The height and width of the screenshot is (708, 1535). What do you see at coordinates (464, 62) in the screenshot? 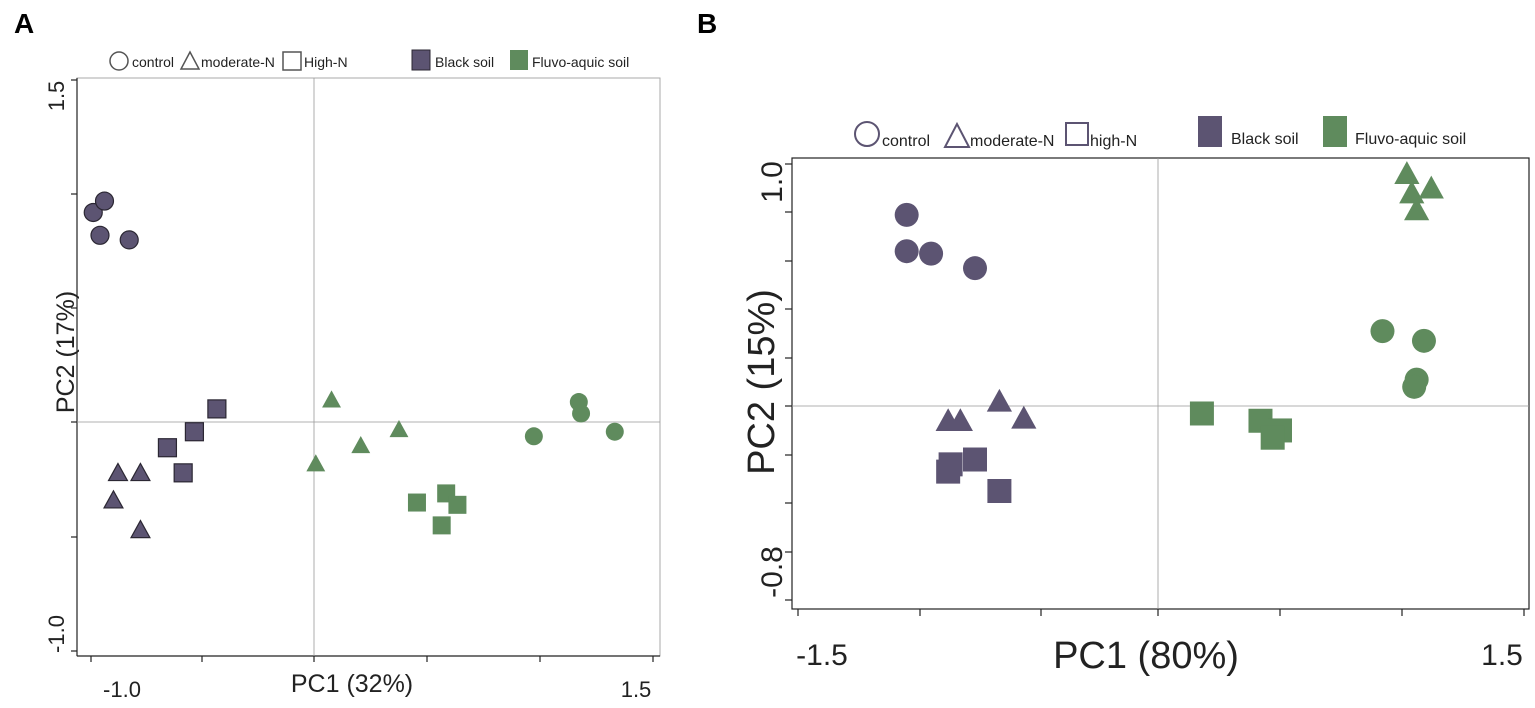
I see `legend-black-soil-label: Black soil` at bounding box center [464, 62].